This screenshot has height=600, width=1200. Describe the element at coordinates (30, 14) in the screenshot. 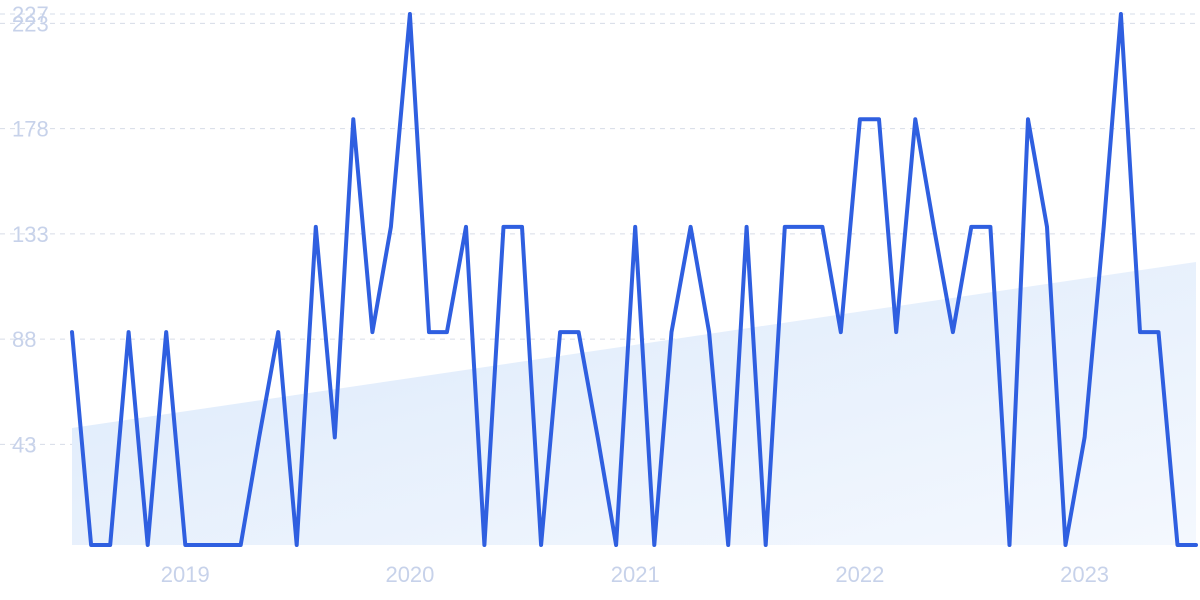

I see `y-tick-label: 227` at that location.